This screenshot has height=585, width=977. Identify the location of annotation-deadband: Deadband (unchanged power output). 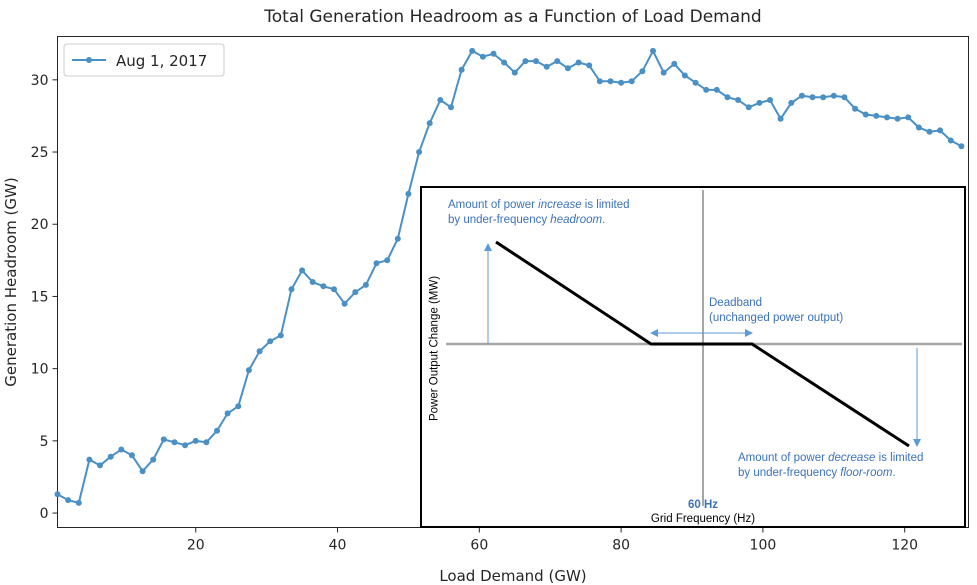
(776, 310).